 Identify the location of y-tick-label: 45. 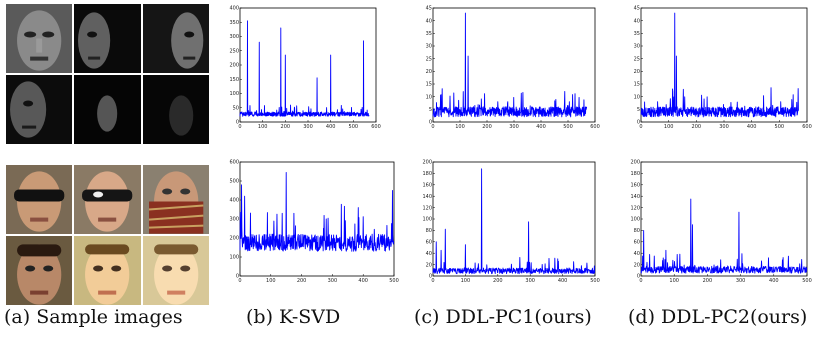
(429, 9).